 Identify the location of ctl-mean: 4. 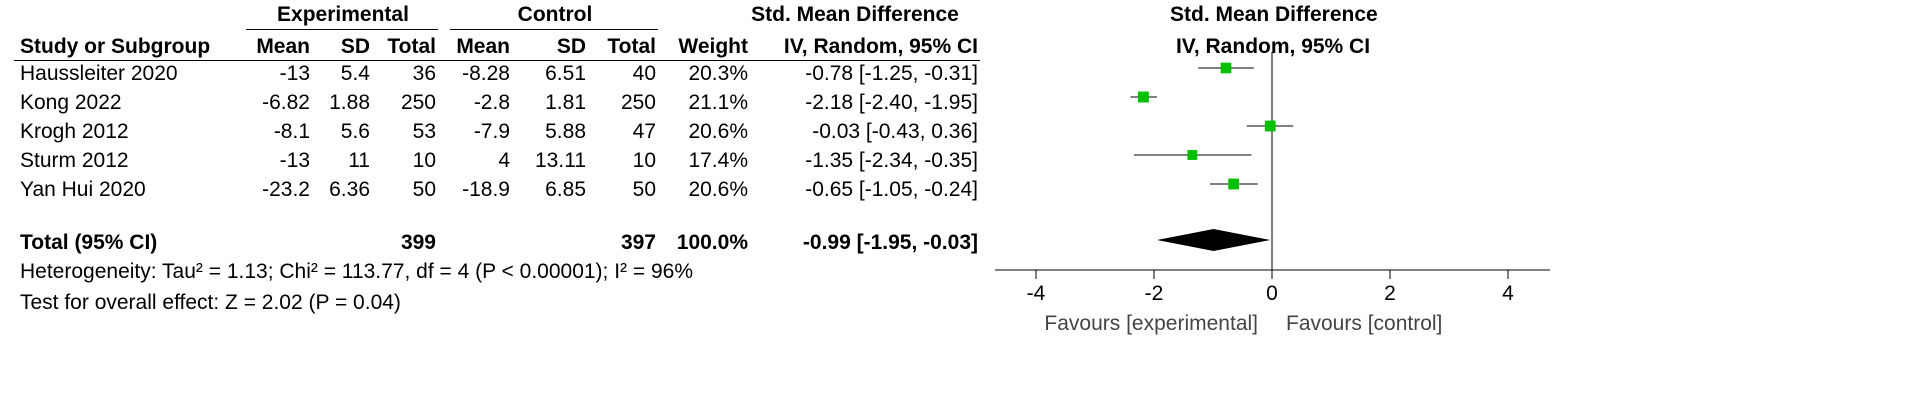
(504, 160).